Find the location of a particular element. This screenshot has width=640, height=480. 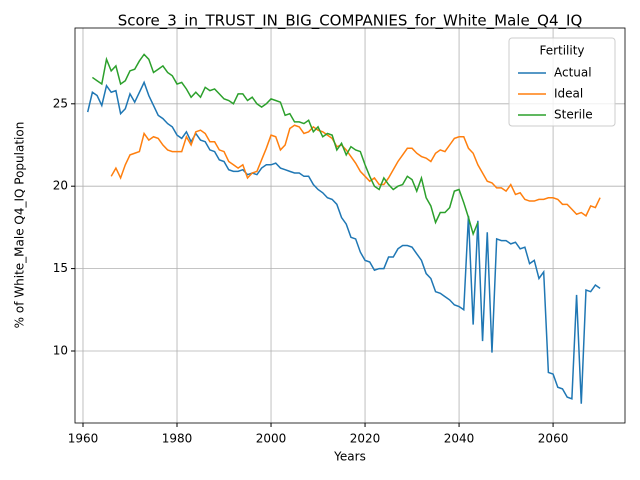

legend: Fertility Actual Ideal Sterile is located at coordinates (562, 82).